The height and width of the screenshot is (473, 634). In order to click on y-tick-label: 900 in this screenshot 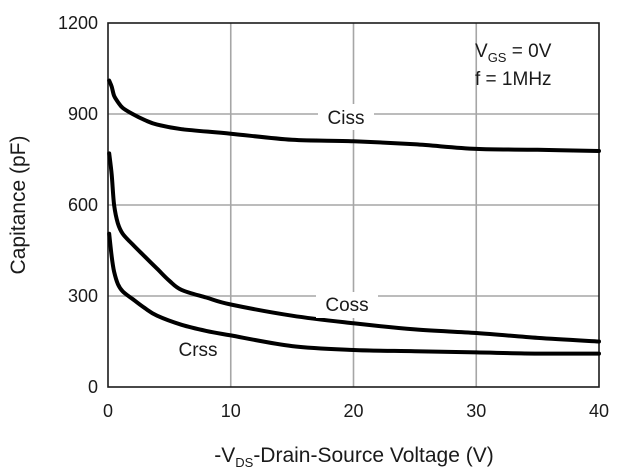, I will do `click(83, 114)`.